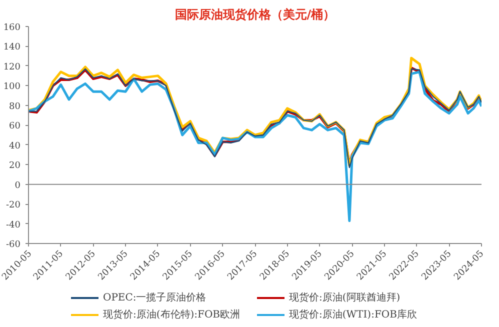  I want to click on y-tick-label: 160, so click(12, 28).